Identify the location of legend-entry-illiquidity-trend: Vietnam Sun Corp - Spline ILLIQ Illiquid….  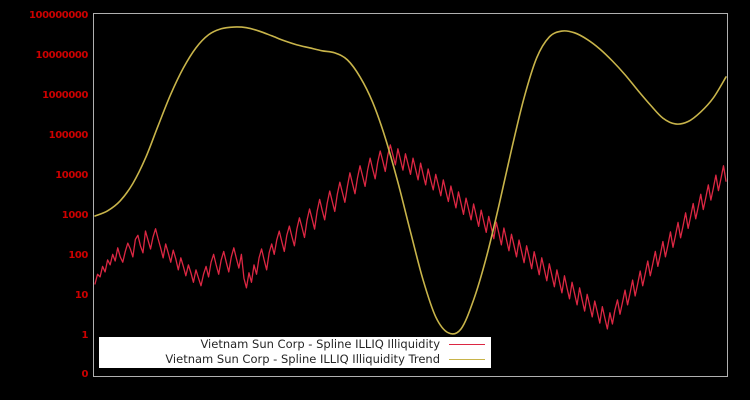
(295, 359).